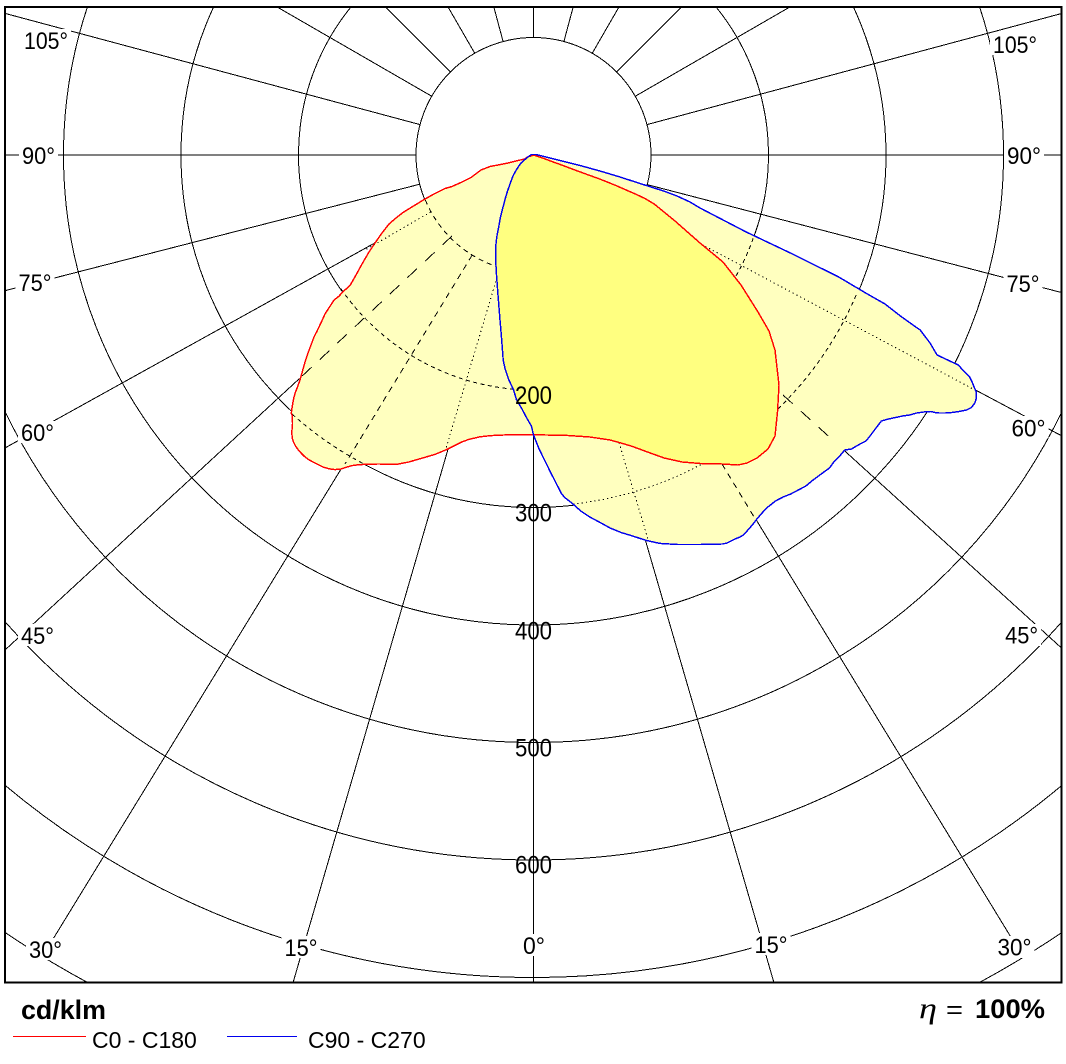 This screenshot has width=1066, height=1064. Describe the element at coordinates (367, 1040) in the screenshot. I see `svg-text: C90 - C270` at that location.